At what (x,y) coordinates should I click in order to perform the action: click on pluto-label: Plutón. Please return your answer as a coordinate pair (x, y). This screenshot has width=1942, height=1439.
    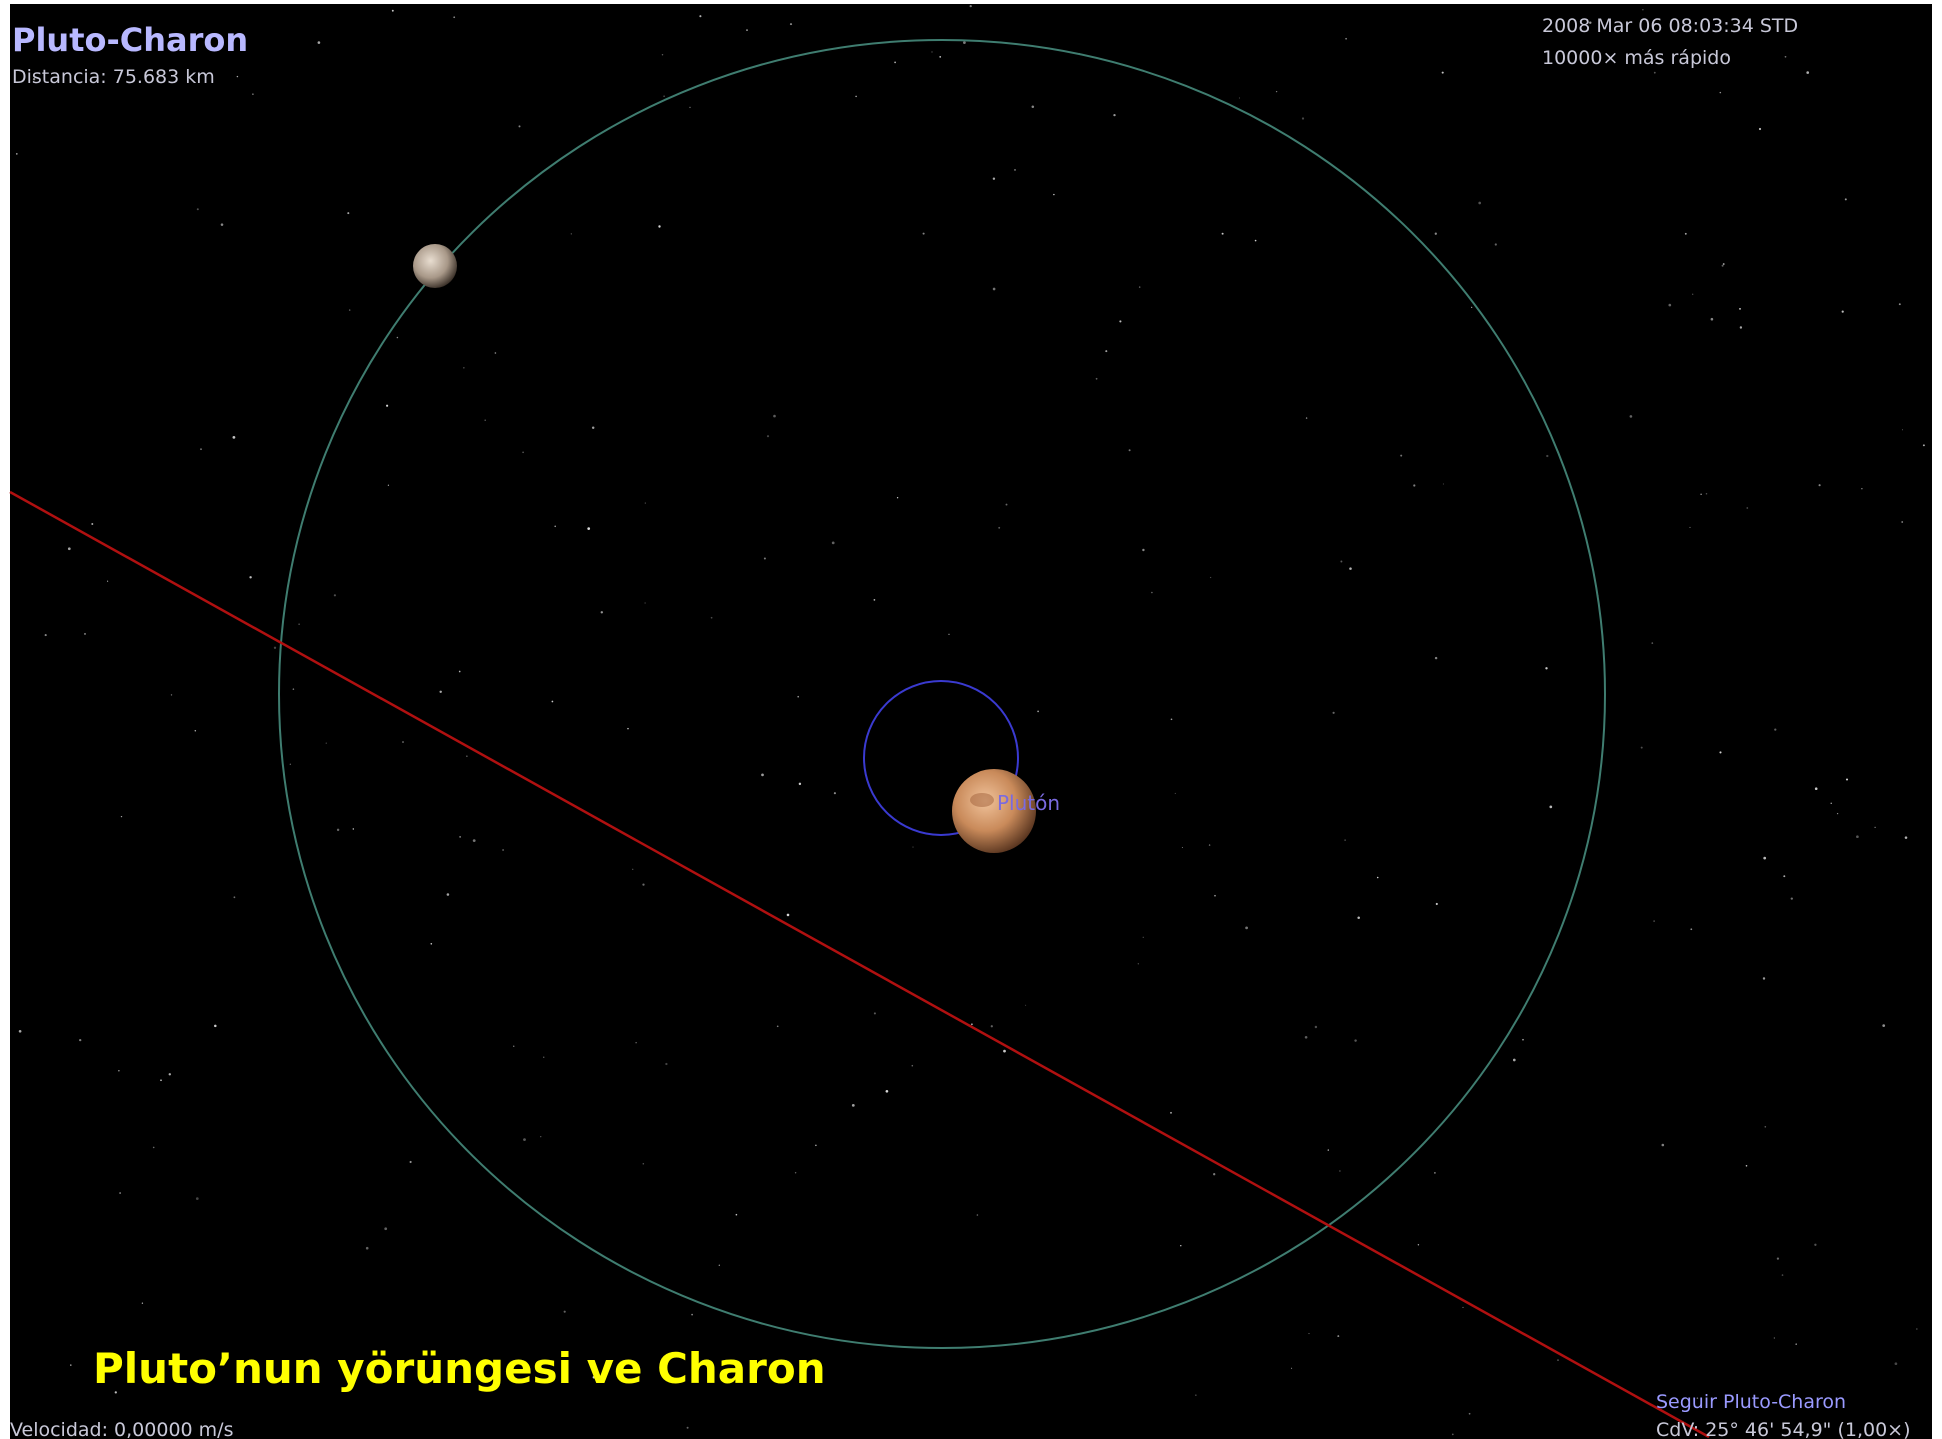
    Looking at the image, I should click on (1028, 803).